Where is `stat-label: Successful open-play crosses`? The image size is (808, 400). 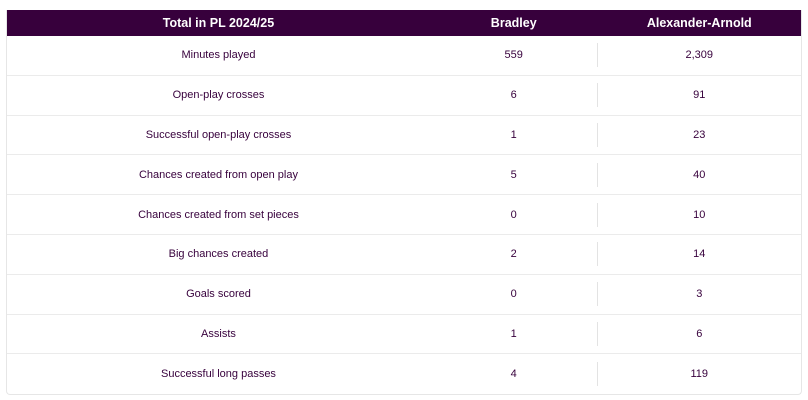 stat-label: Successful open-play crosses is located at coordinates (218, 134).